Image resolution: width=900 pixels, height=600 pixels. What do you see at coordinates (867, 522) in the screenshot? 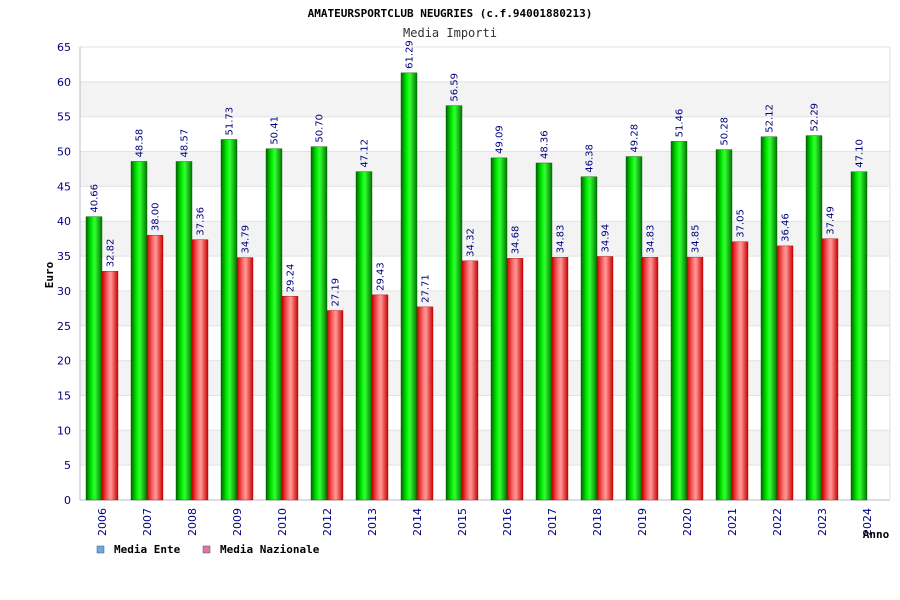
I see `x-tick-label: 2024` at bounding box center [867, 522].